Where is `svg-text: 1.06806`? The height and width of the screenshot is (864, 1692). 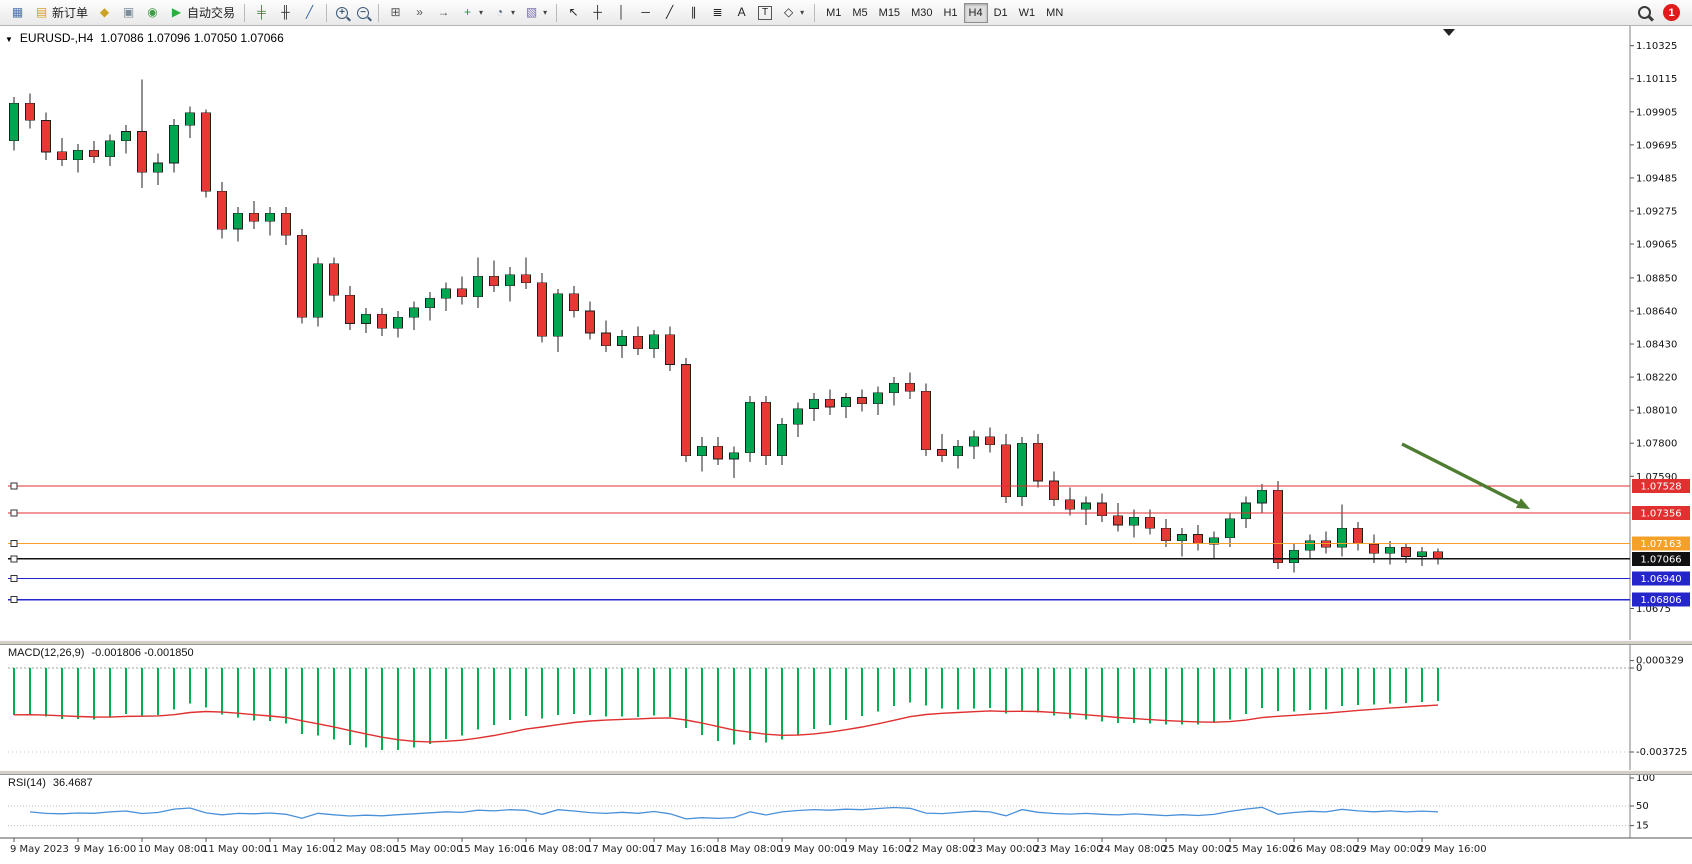 svg-text: 1.06806 is located at coordinates (1660, 600).